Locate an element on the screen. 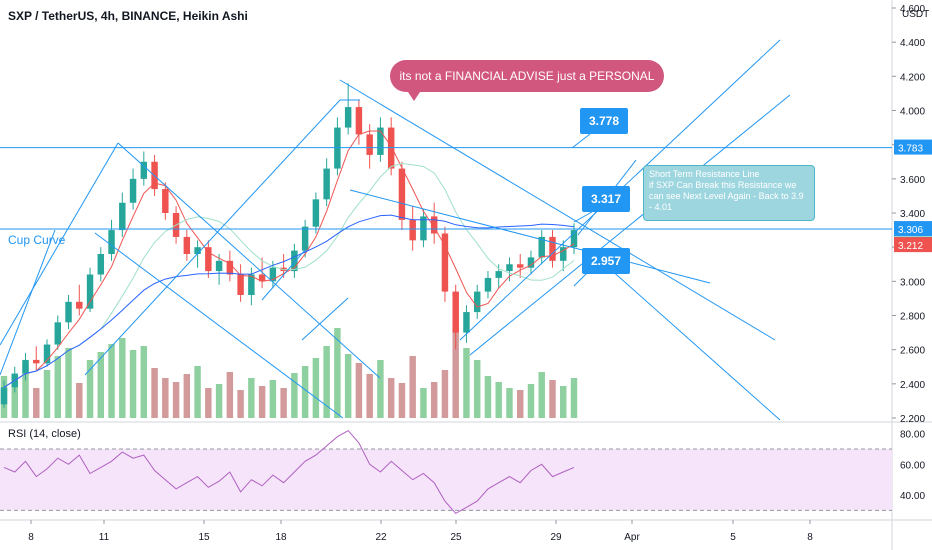 The image size is (932, 550). callout-3317-text: 3.317 is located at coordinates (606, 199).